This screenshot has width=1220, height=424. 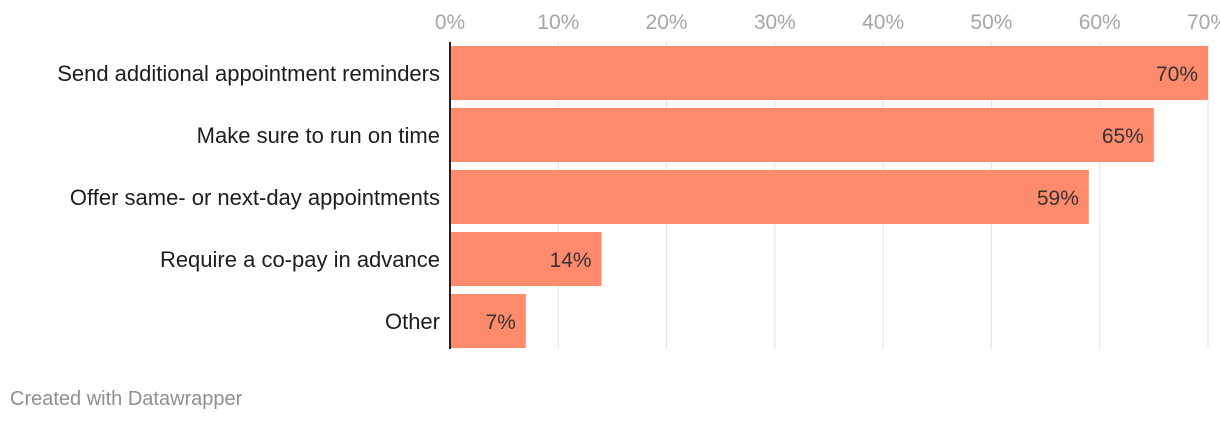 What do you see at coordinates (1177, 74) in the screenshot?
I see `value-label: 70%` at bounding box center [1177, 74].